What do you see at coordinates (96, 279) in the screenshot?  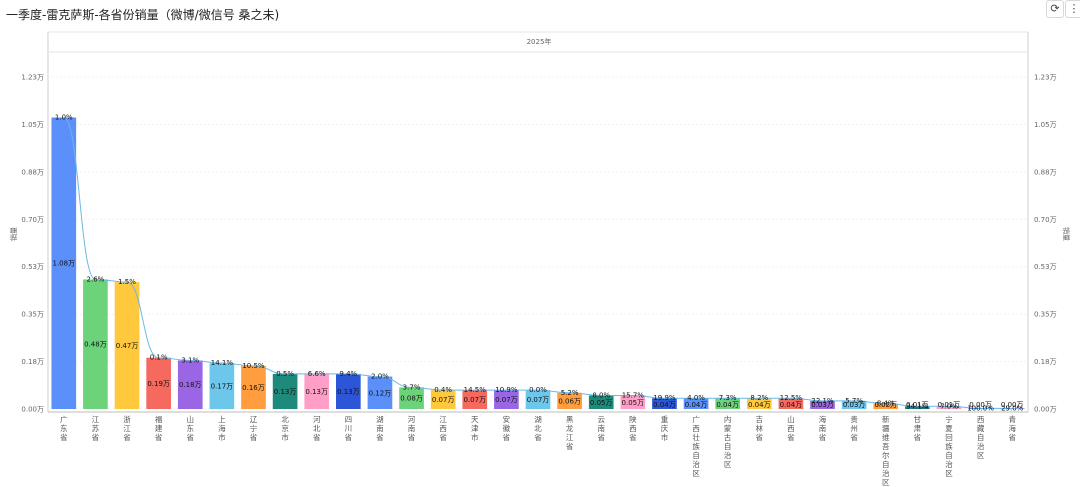 I see `percent-label: 2.6%` at bounding box center [96, 279].